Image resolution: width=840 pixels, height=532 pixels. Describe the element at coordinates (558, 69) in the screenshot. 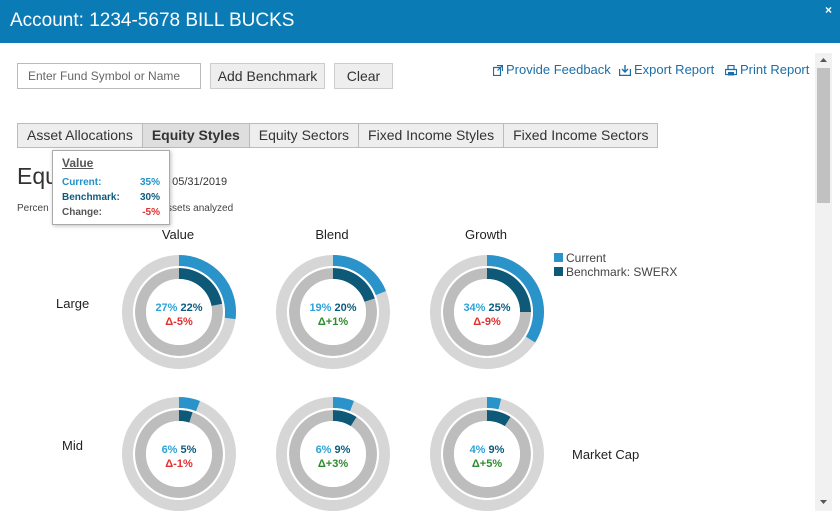

I see `provide-feedback-label: Provide Feedback` at that location.